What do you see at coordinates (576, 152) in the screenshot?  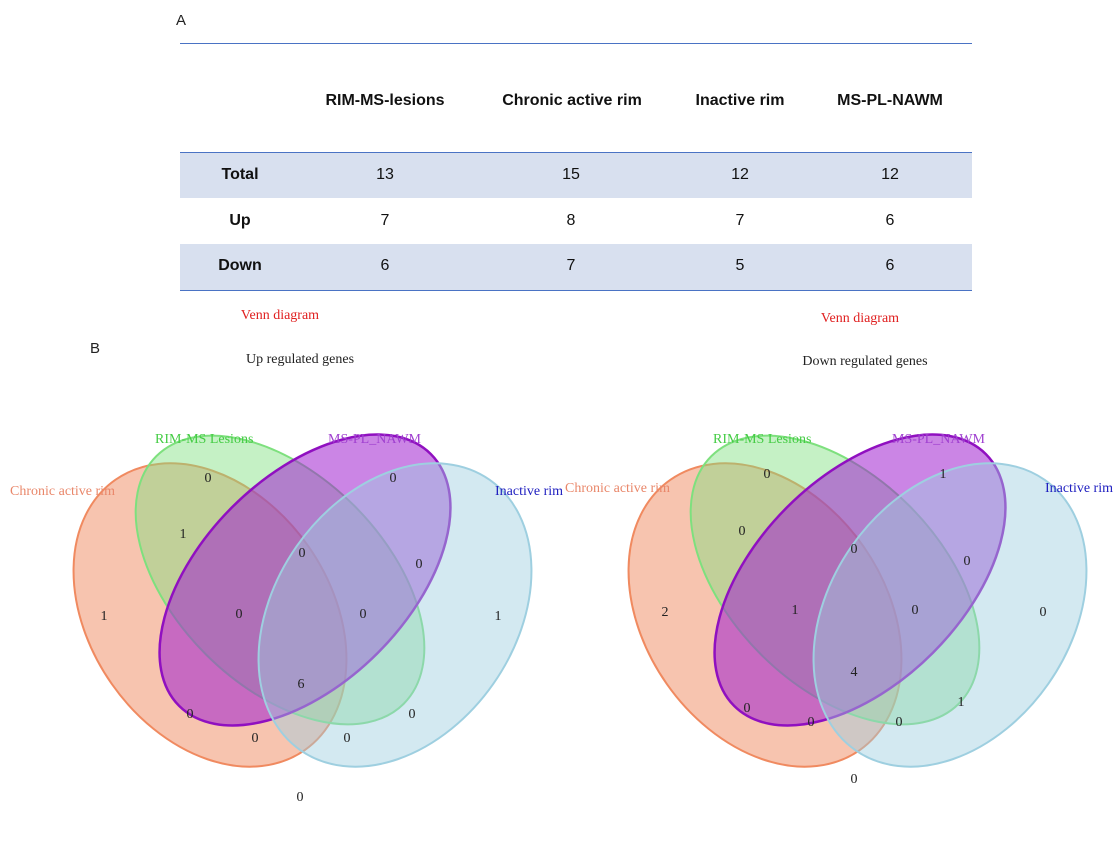 I see `table-header-rule` at bounding box center [576, 152].